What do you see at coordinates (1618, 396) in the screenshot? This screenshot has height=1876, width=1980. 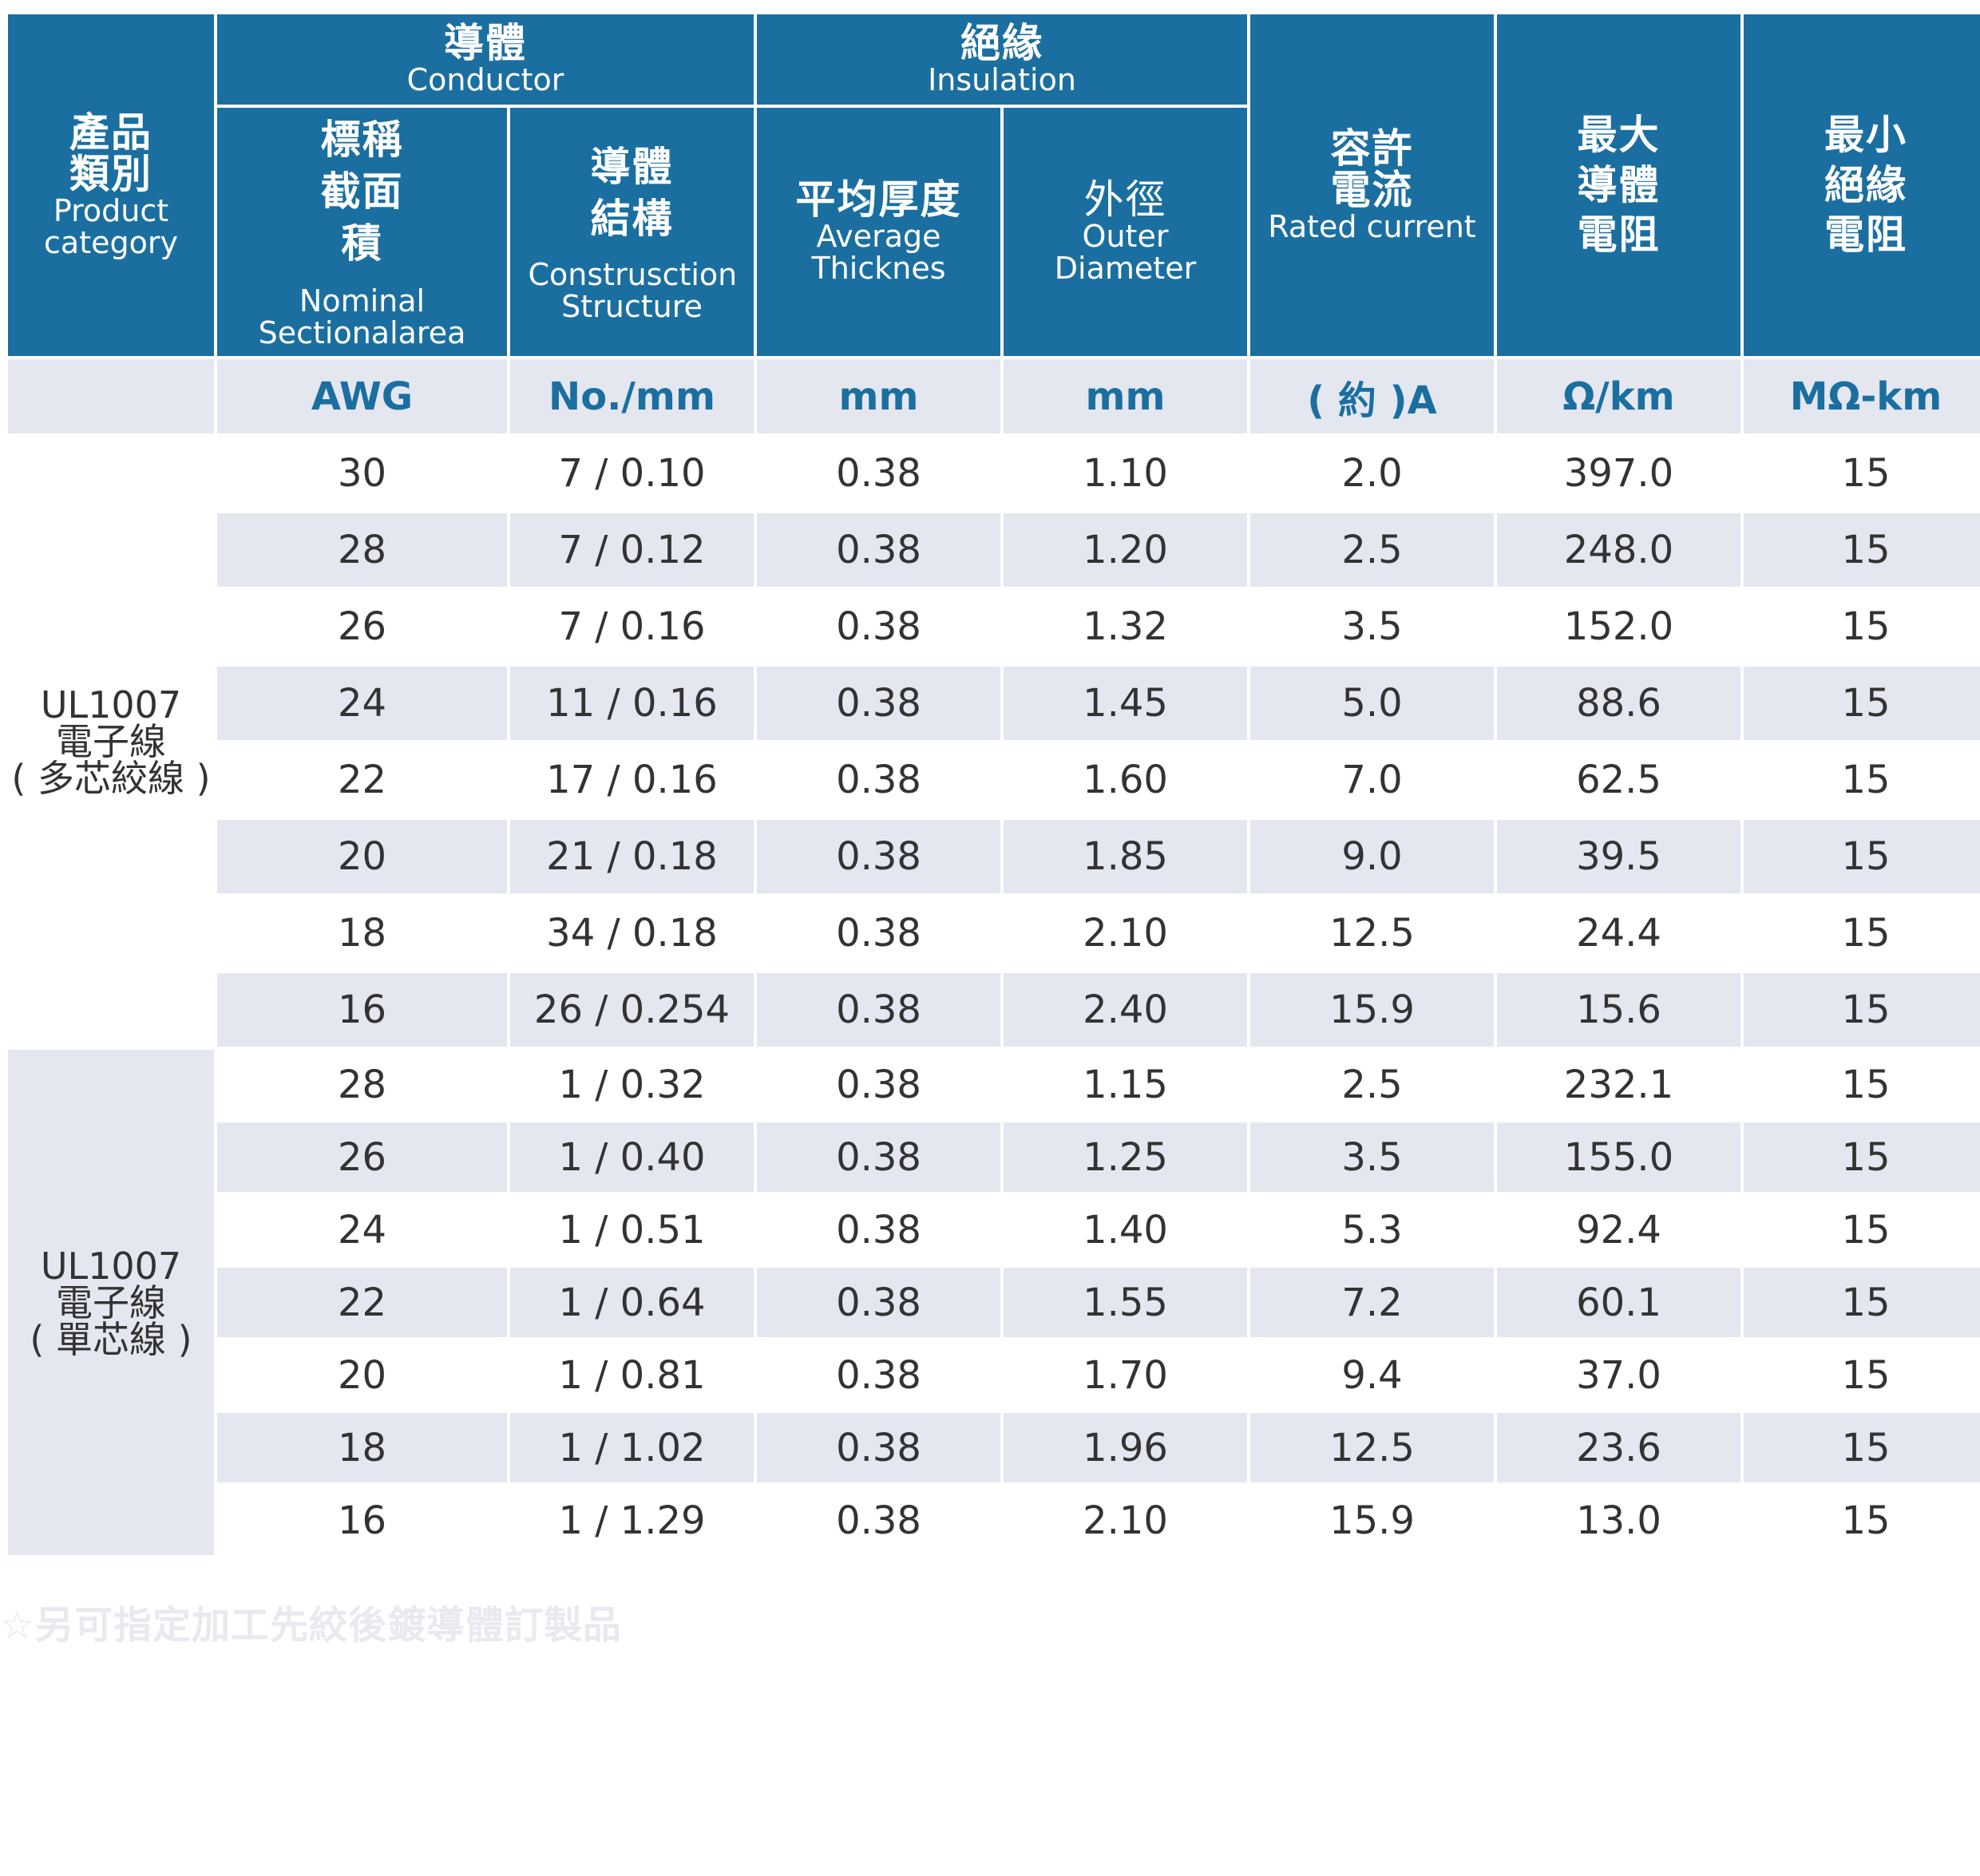 I see `unit-max-resistance: Ω/km` at bounding box center [1618, 396].